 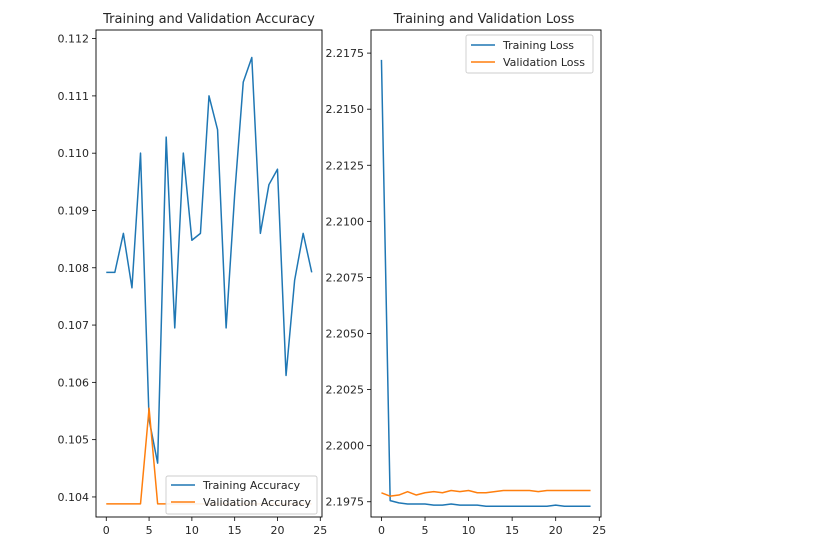 What do you see at coordinates (345, 165) in the screenshot?
I see `y-tick-label: 2.2125` at bounding box center [345, 165].